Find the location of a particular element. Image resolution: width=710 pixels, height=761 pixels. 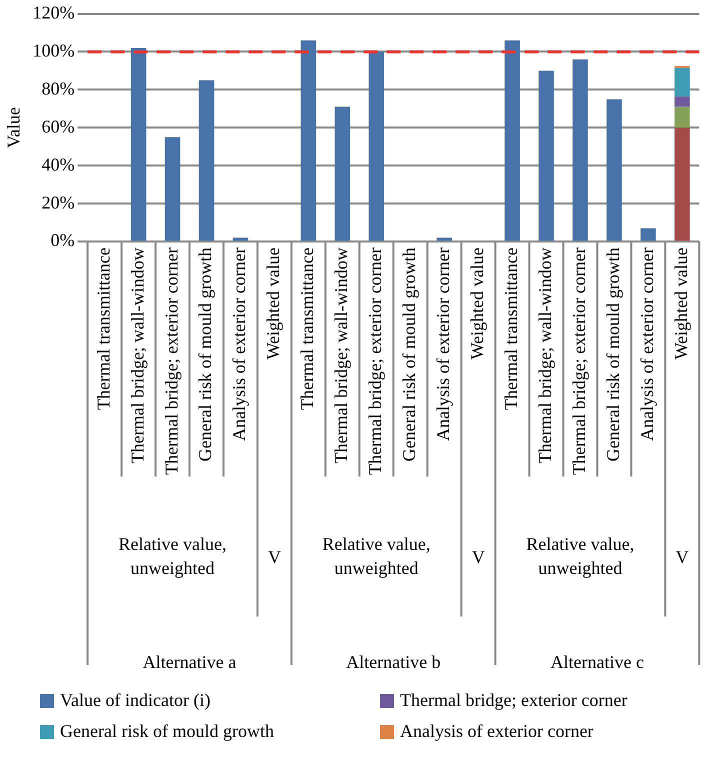

legend-label: Value of indicator (i) is located at coordinates (135, 700).